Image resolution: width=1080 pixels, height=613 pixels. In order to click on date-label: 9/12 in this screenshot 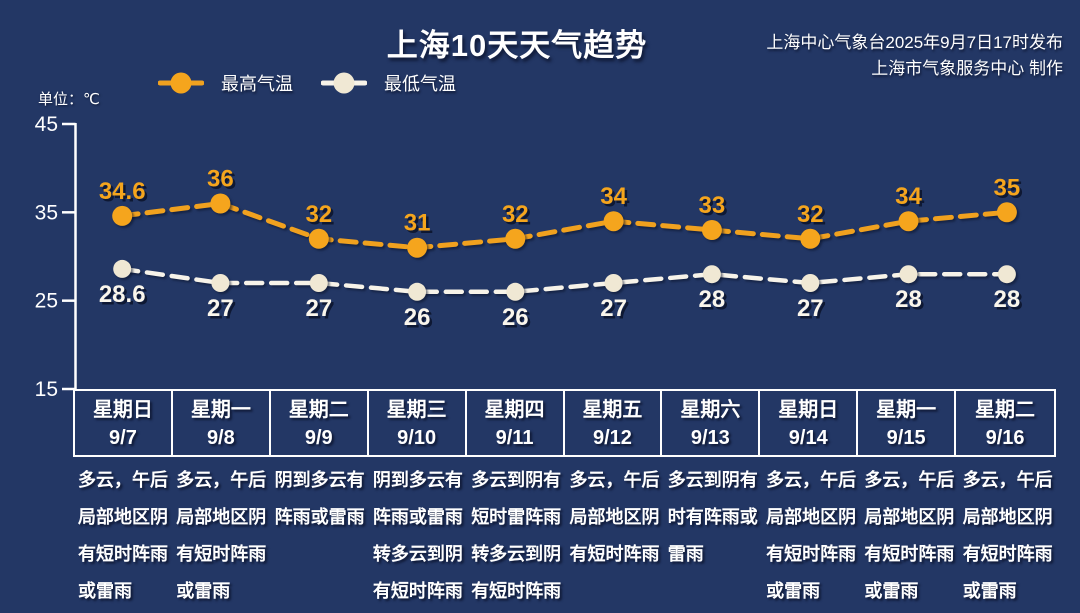, I will do `click(612, 438)`.